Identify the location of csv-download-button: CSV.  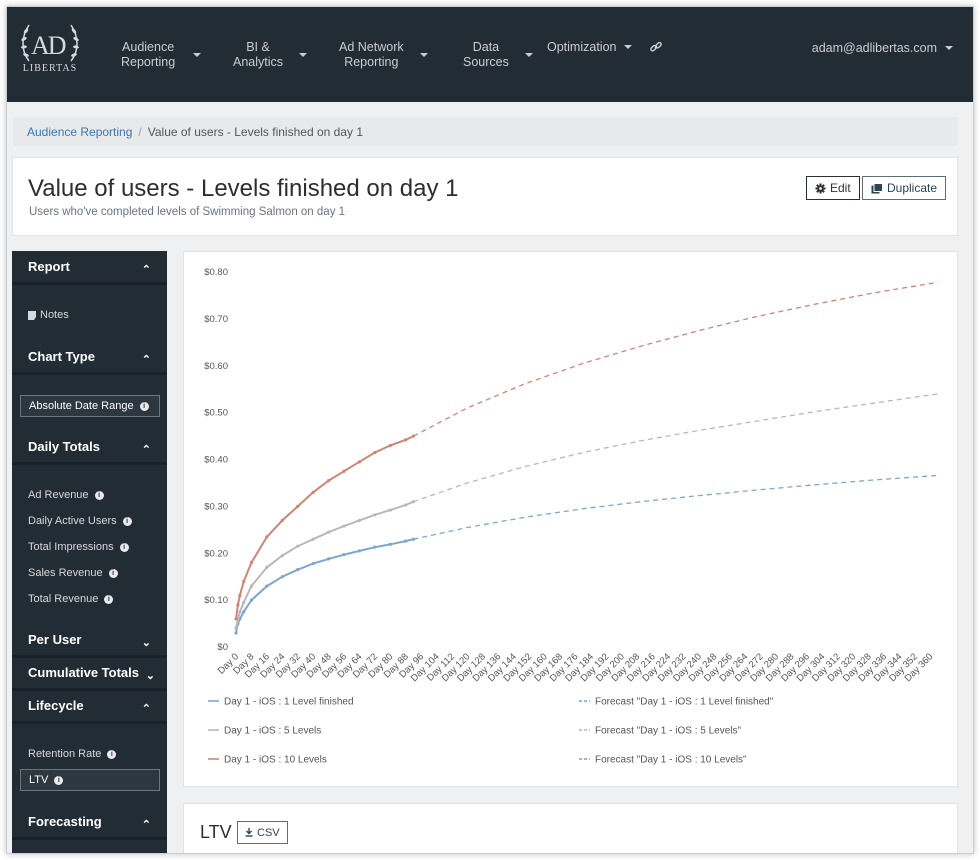
(262, 832).